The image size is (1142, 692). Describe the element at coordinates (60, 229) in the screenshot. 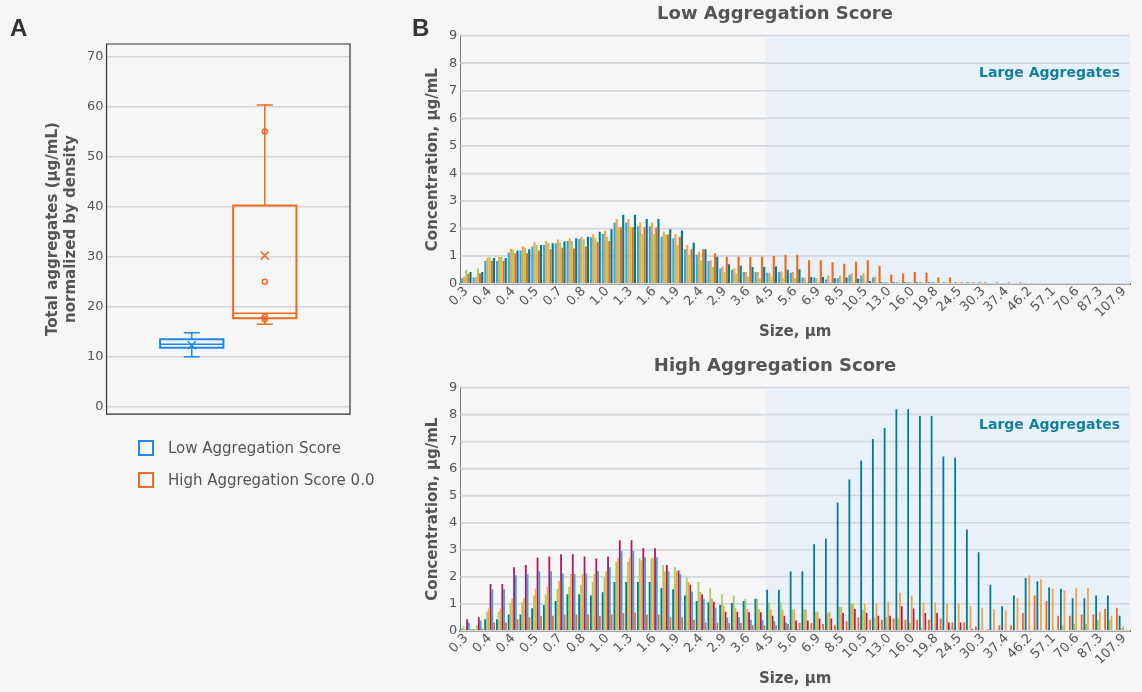

I see `y-axis-title: Total aggregates (µg/mL) normalized by density` at that location.